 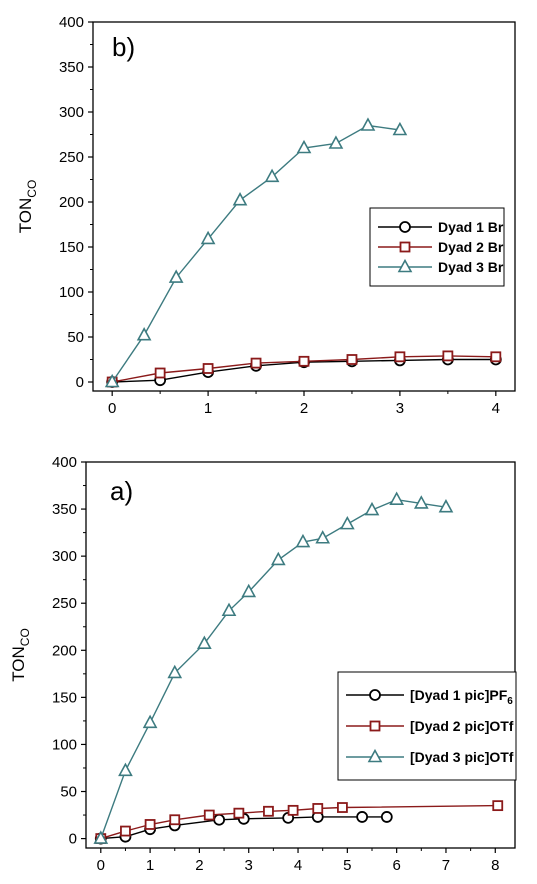 What do you see at coordinates (121, 491) in the screenshot?
I see `panel-label: a)` at bounding box center [121, 491].